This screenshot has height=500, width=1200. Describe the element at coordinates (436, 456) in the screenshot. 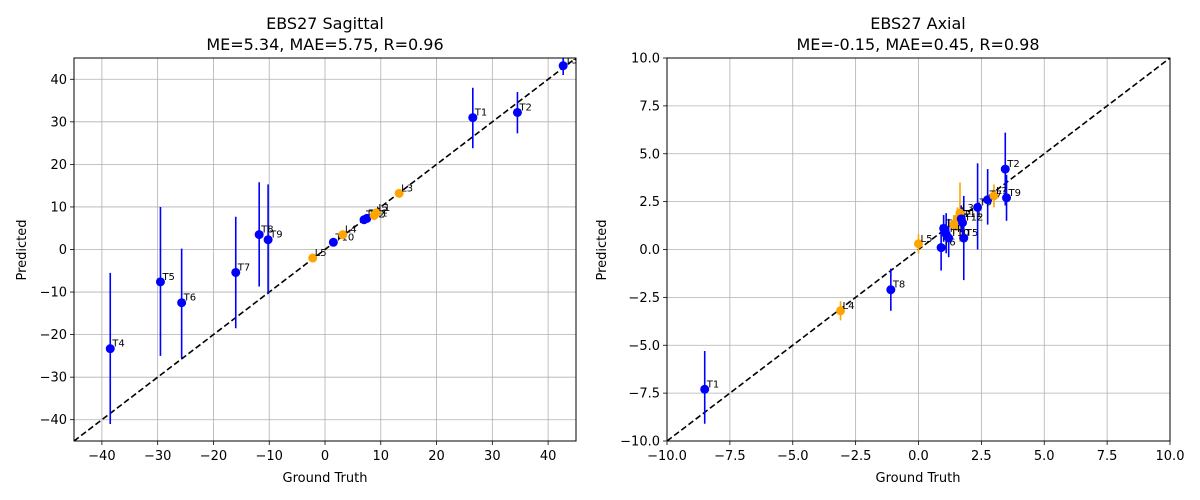

I see `sagittal-x-tick-label: 20` at that location.